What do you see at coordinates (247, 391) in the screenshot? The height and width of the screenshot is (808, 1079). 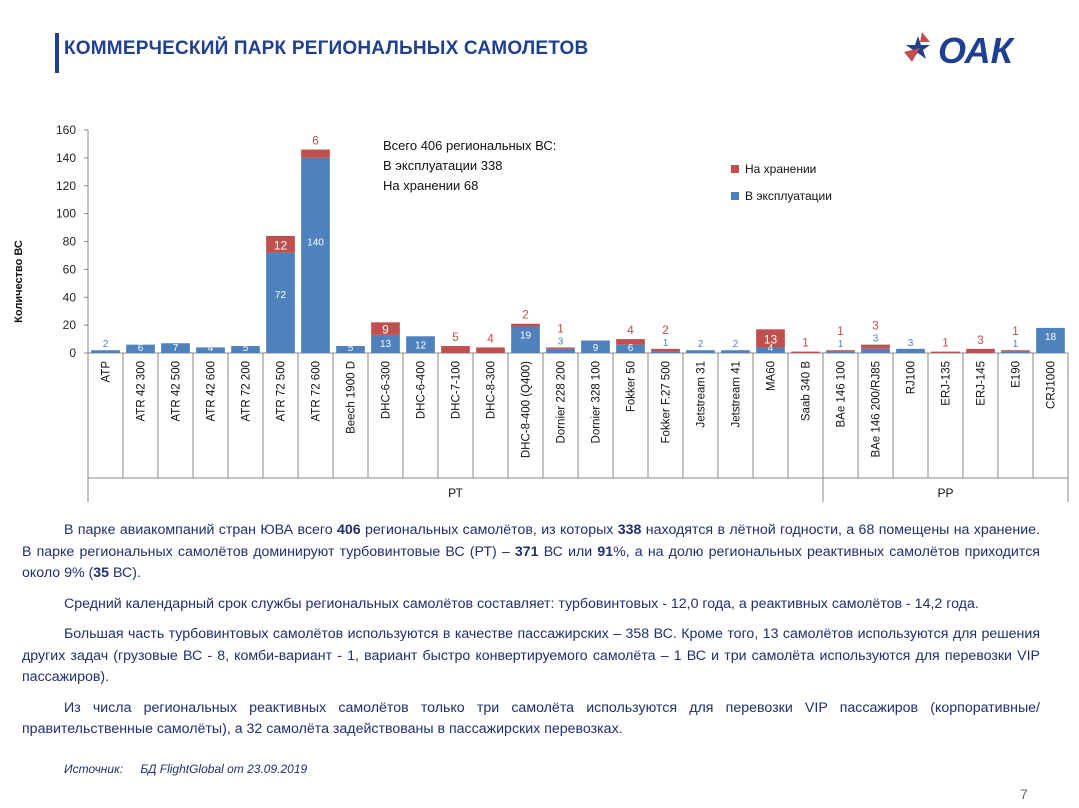 I see `category-label: ATR 72 200` at bounding box center [247, 391].